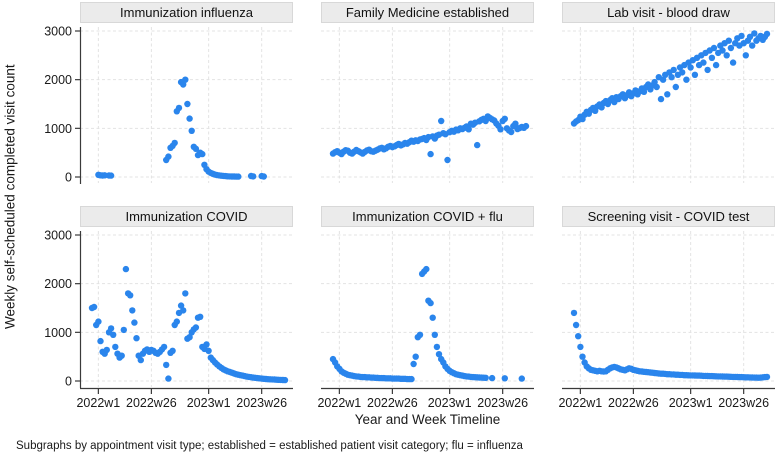  What do you see at coordinates (666, 320) in the screenshot?
I see `scatter-canvas: 2022w1 2022w26 2023w1 2023w26` at bounding box center [666, 320].